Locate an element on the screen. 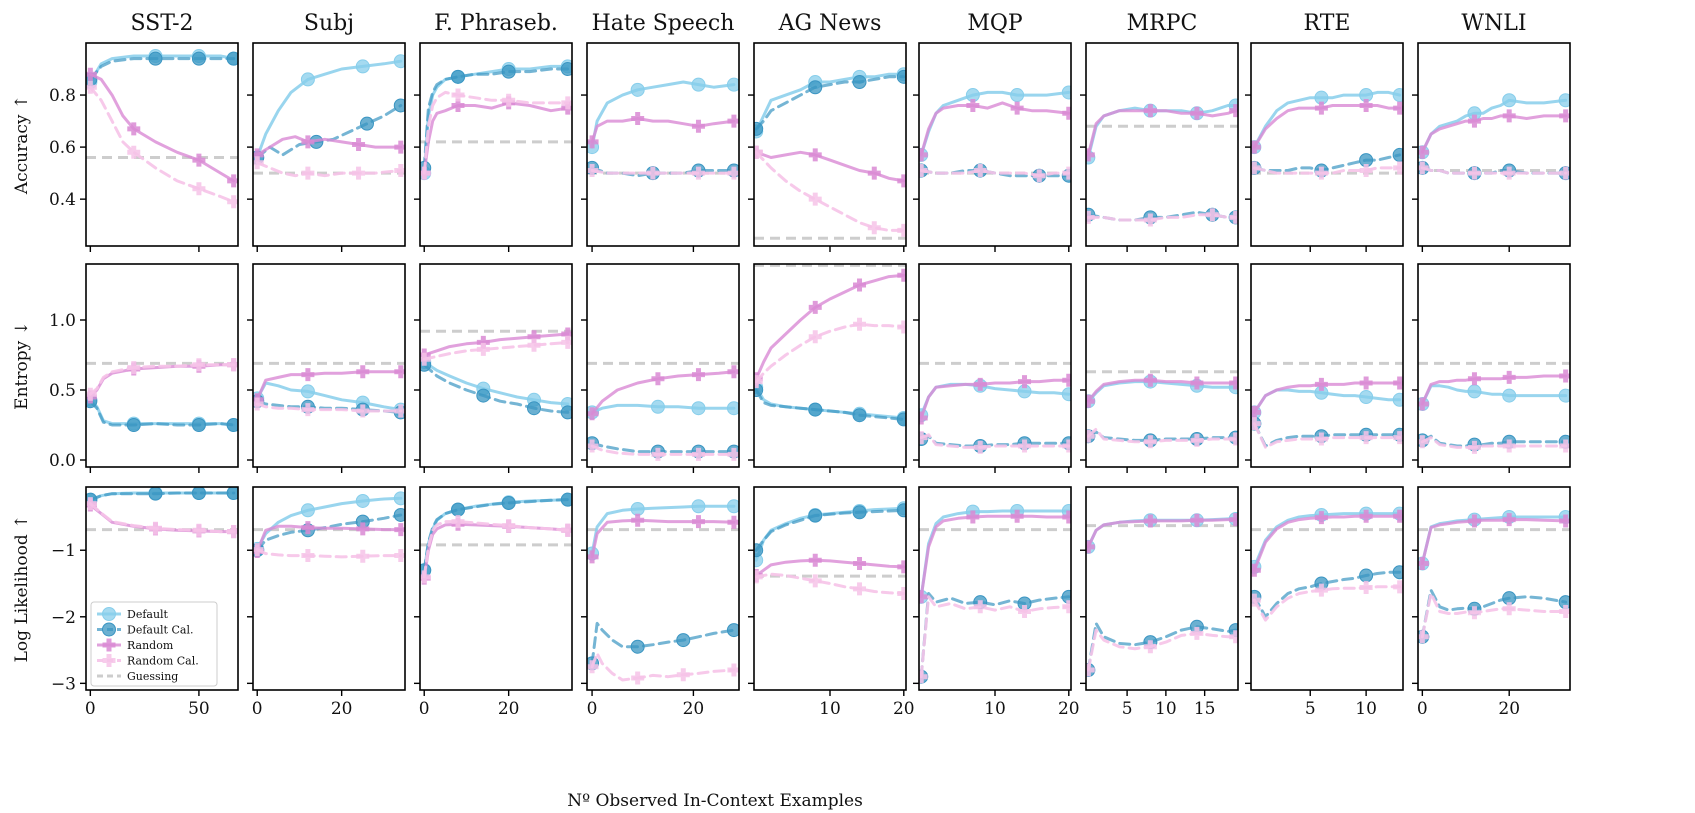 The height and width of the screenshot is (813, 1695). figure-xlabel: Nº Observed In-Context Examples is located at coordinates (715, 801).